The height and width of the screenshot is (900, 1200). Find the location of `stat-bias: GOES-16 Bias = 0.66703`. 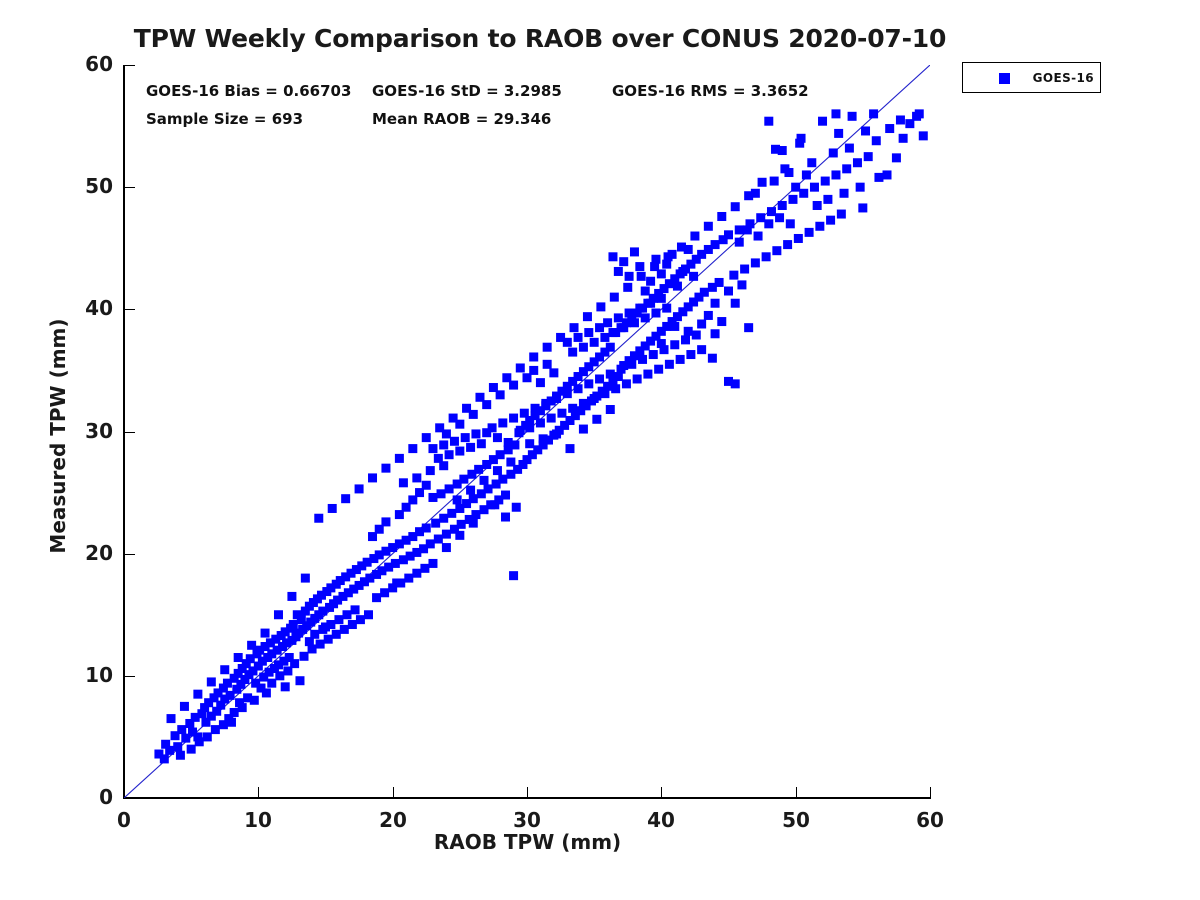

stat-bias: GOES-16 Bias = 0.66703 is located at coordinates (249, 91).